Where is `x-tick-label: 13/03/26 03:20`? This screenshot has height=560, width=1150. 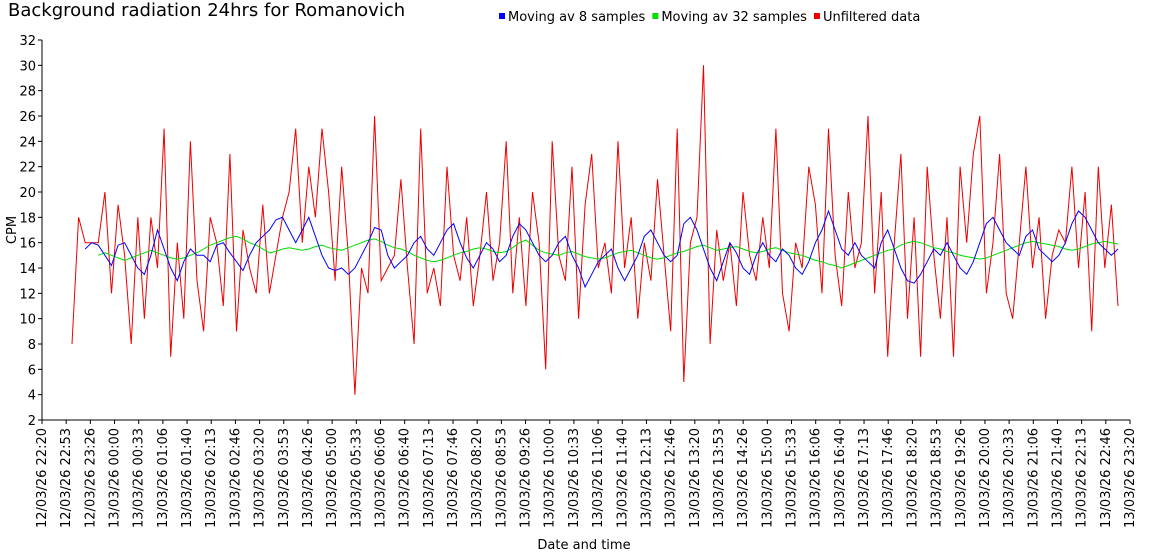
x-tick-label: 13/03/26 03:20 is located at coordinates (260, 478).